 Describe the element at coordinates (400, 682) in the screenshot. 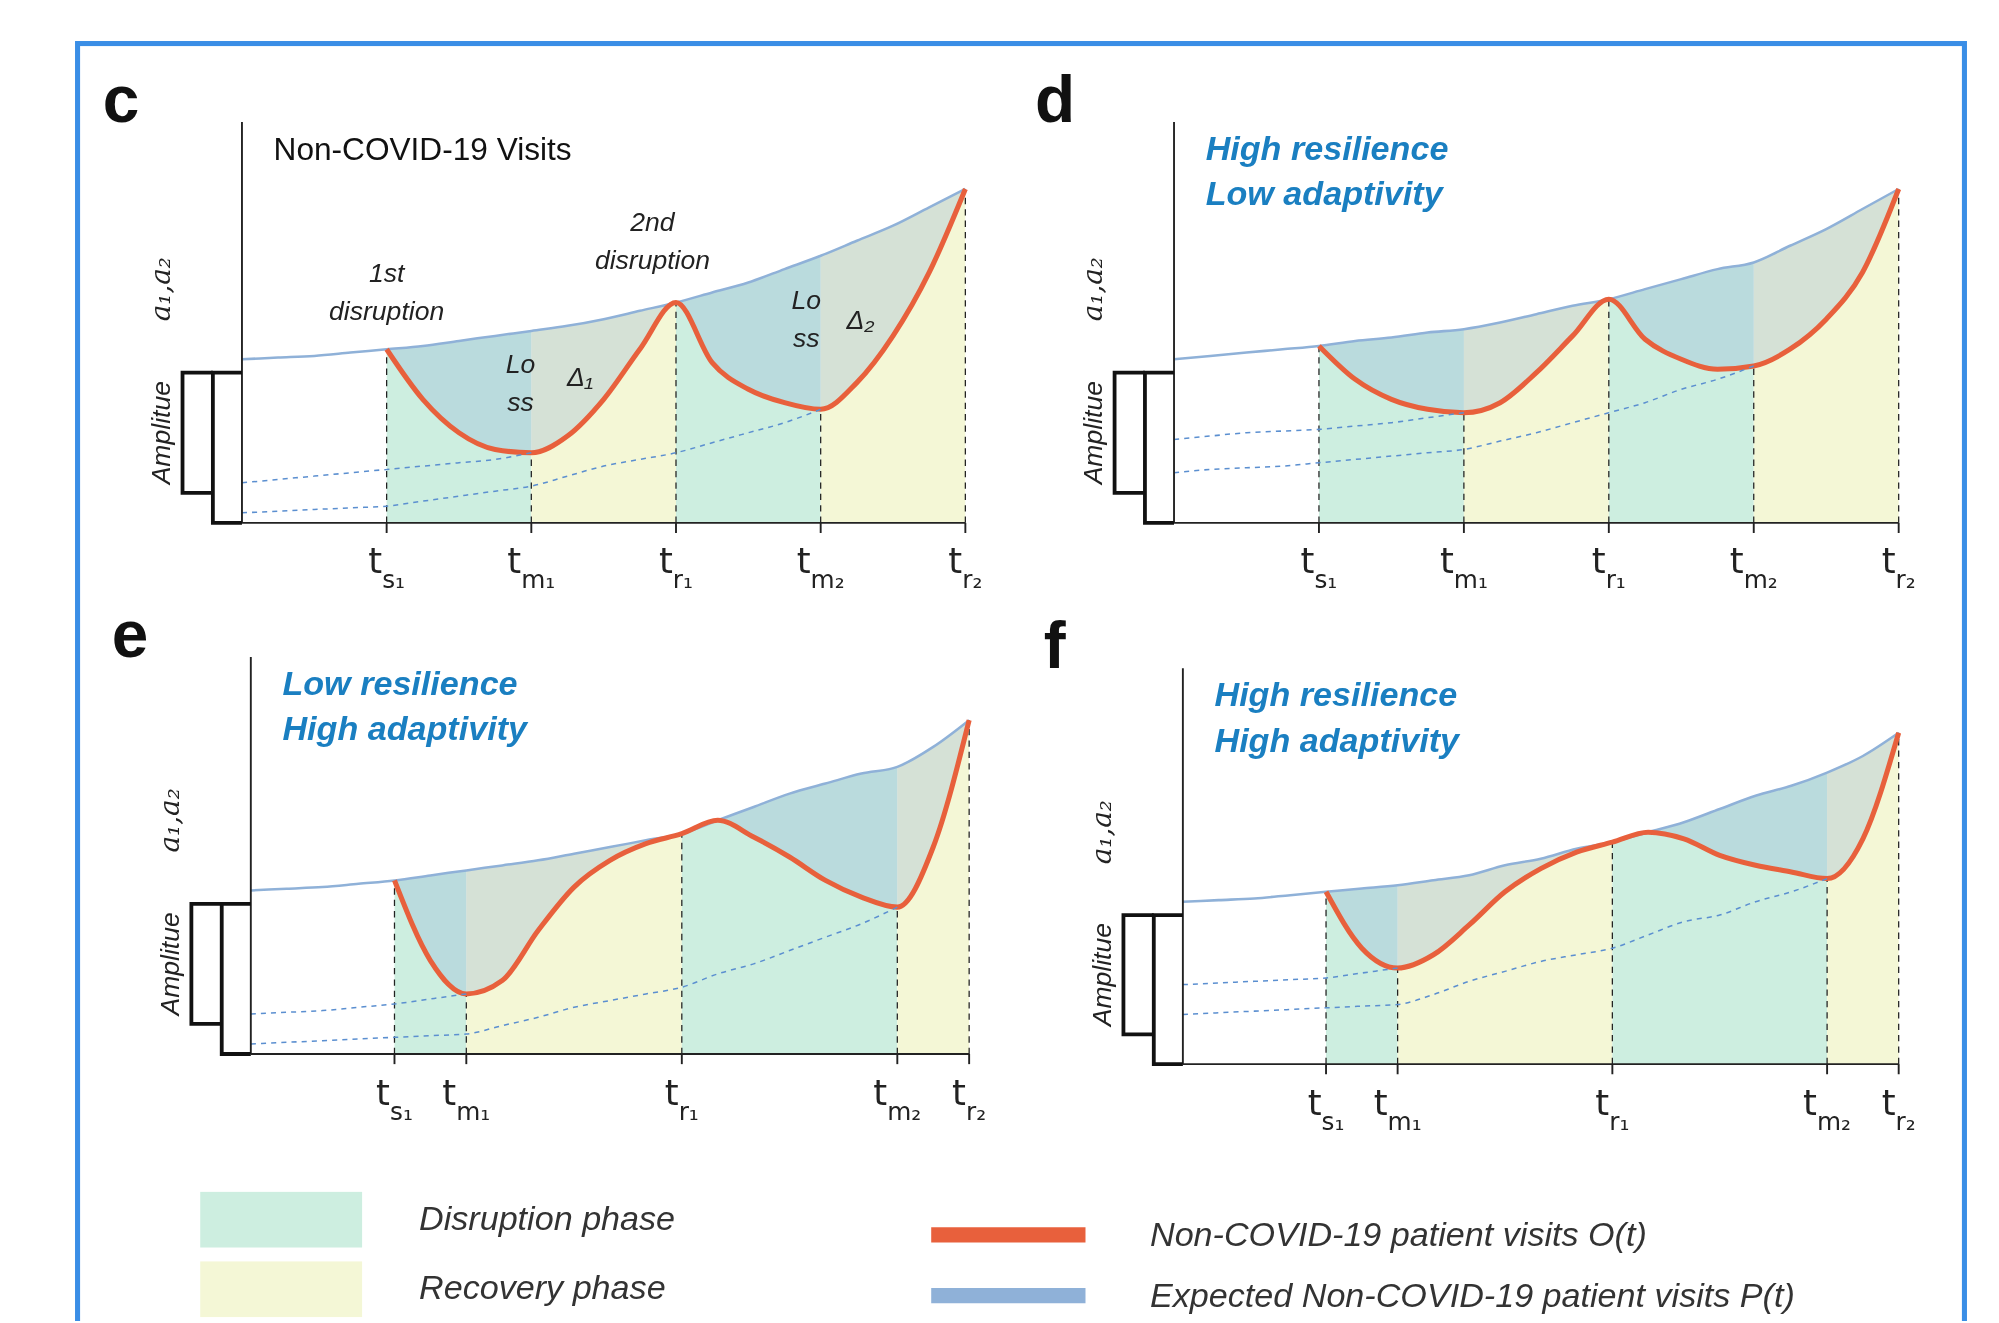

I see `chart-title: Low resilience` at that location.